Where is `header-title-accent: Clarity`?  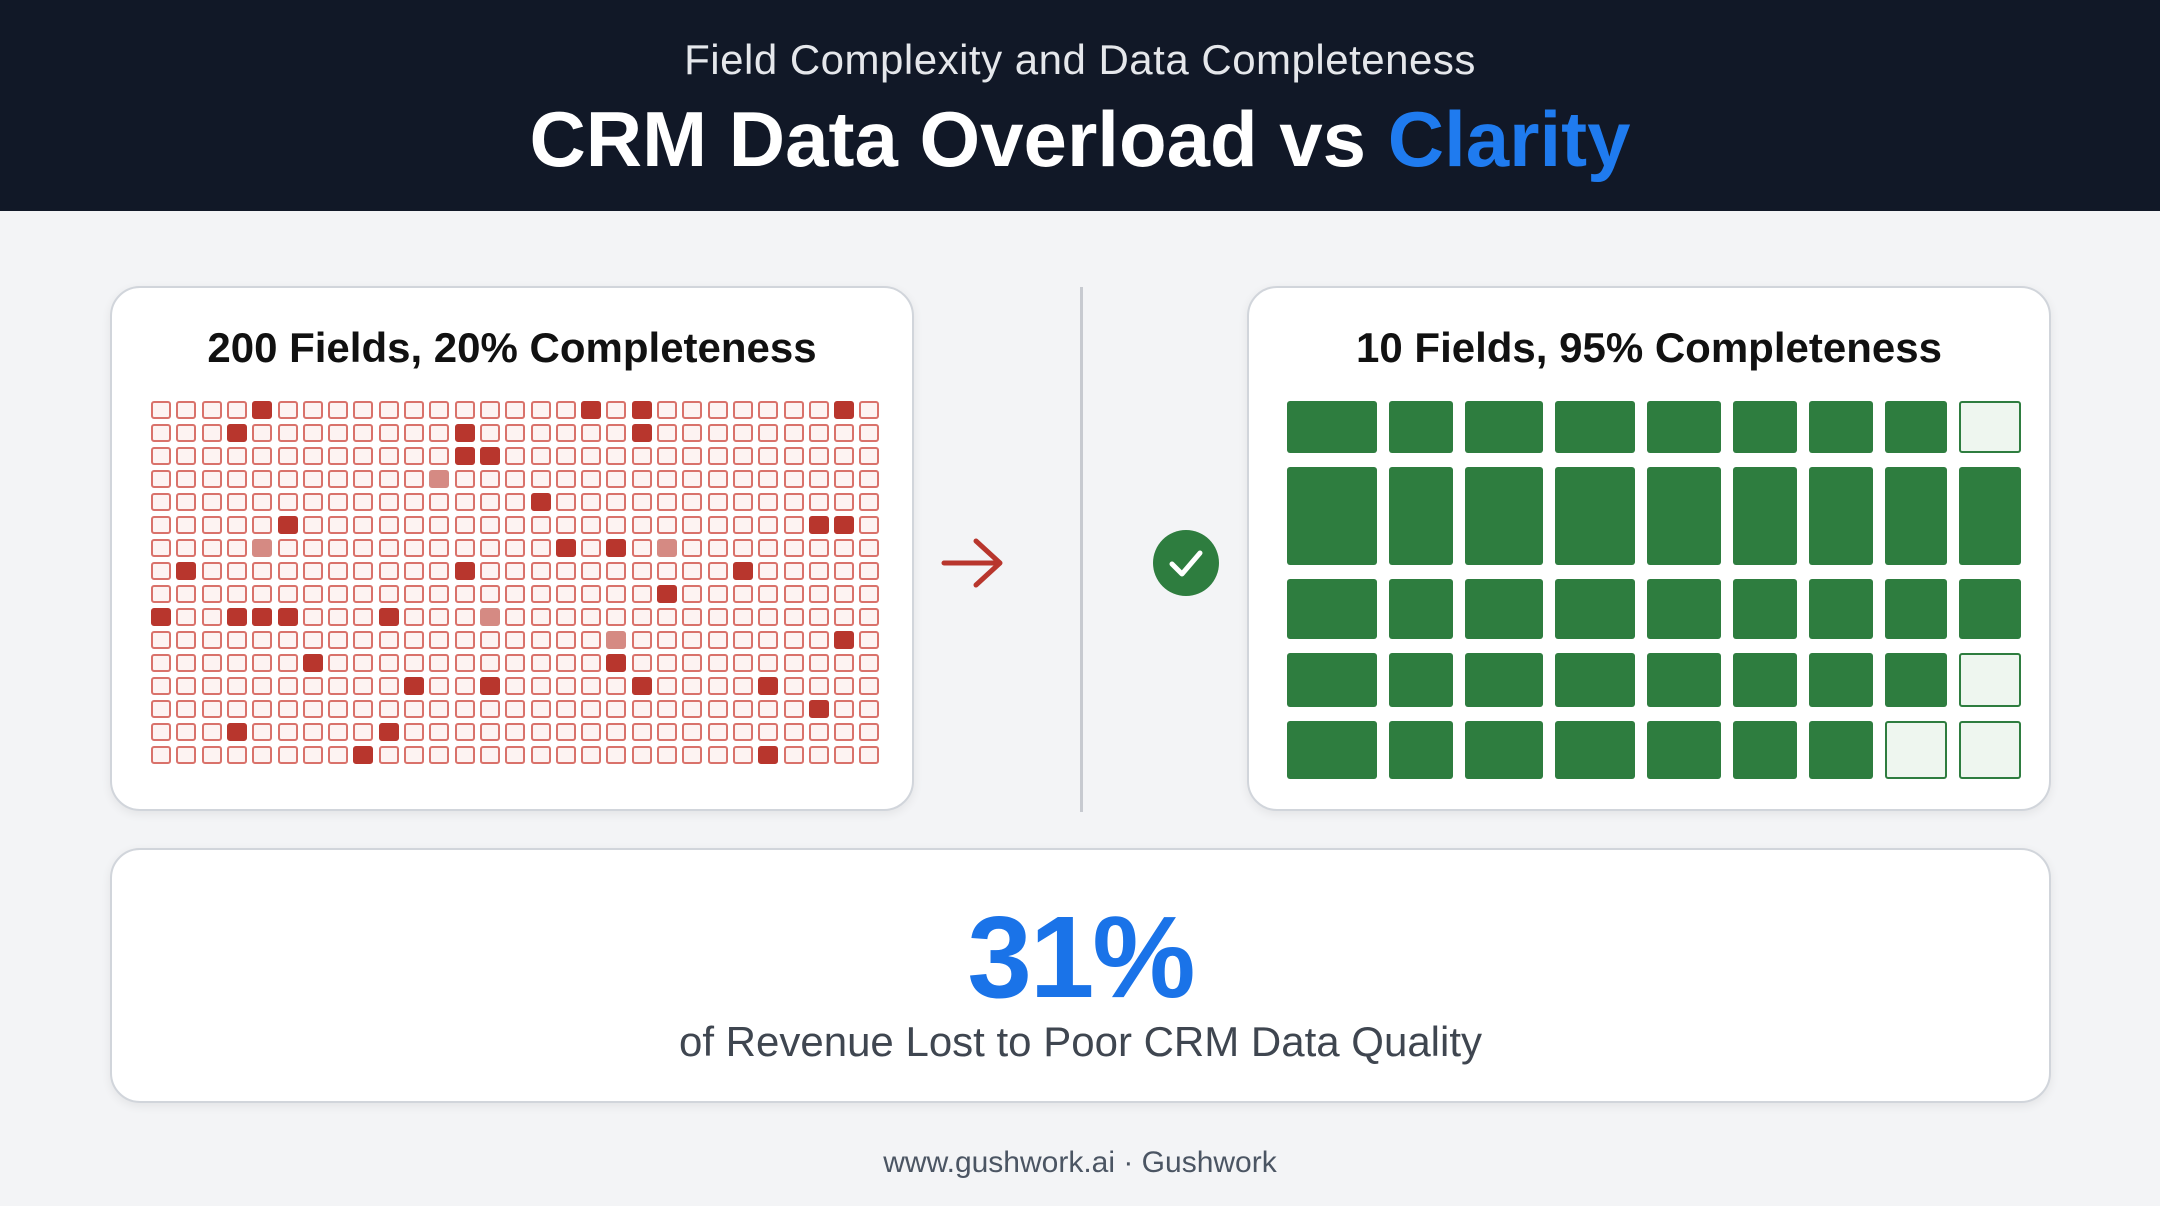
header-title-accent: Clarity is located at coordinates (1509, 139).